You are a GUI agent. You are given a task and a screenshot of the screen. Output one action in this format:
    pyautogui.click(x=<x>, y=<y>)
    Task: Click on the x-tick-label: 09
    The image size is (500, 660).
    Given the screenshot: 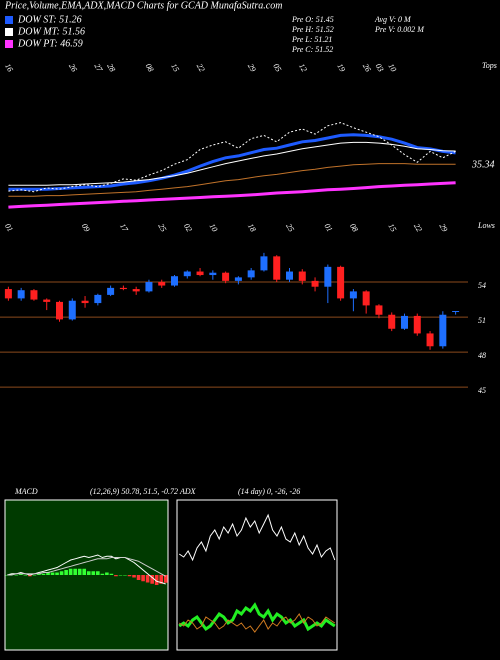 What is the action you would take?
    pyautogui.click(x=86, y=227)
    